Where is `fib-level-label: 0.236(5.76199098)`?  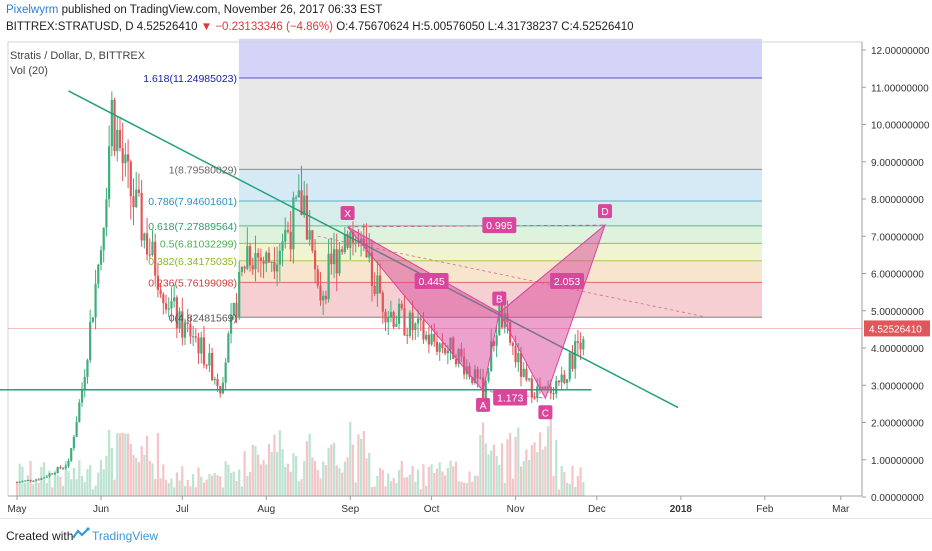
fib-level-label: 0.236(5.76199098) is located at coordinates (192, 283).